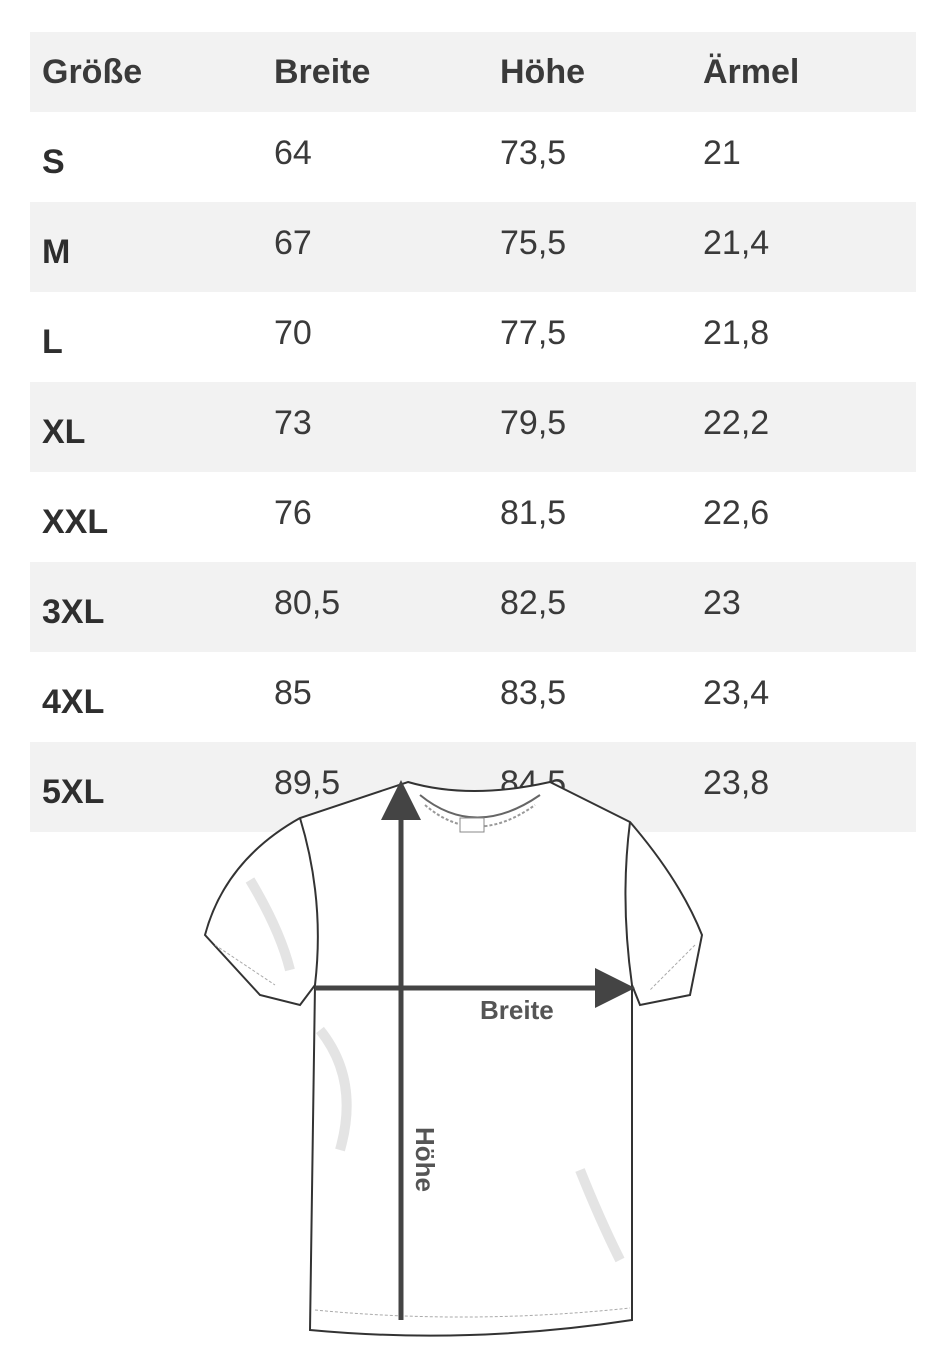 The image size is (947, 1367). Describe the element at coordinates (293, 422) in the screenshot. I see `width-cell: 73` at that location.